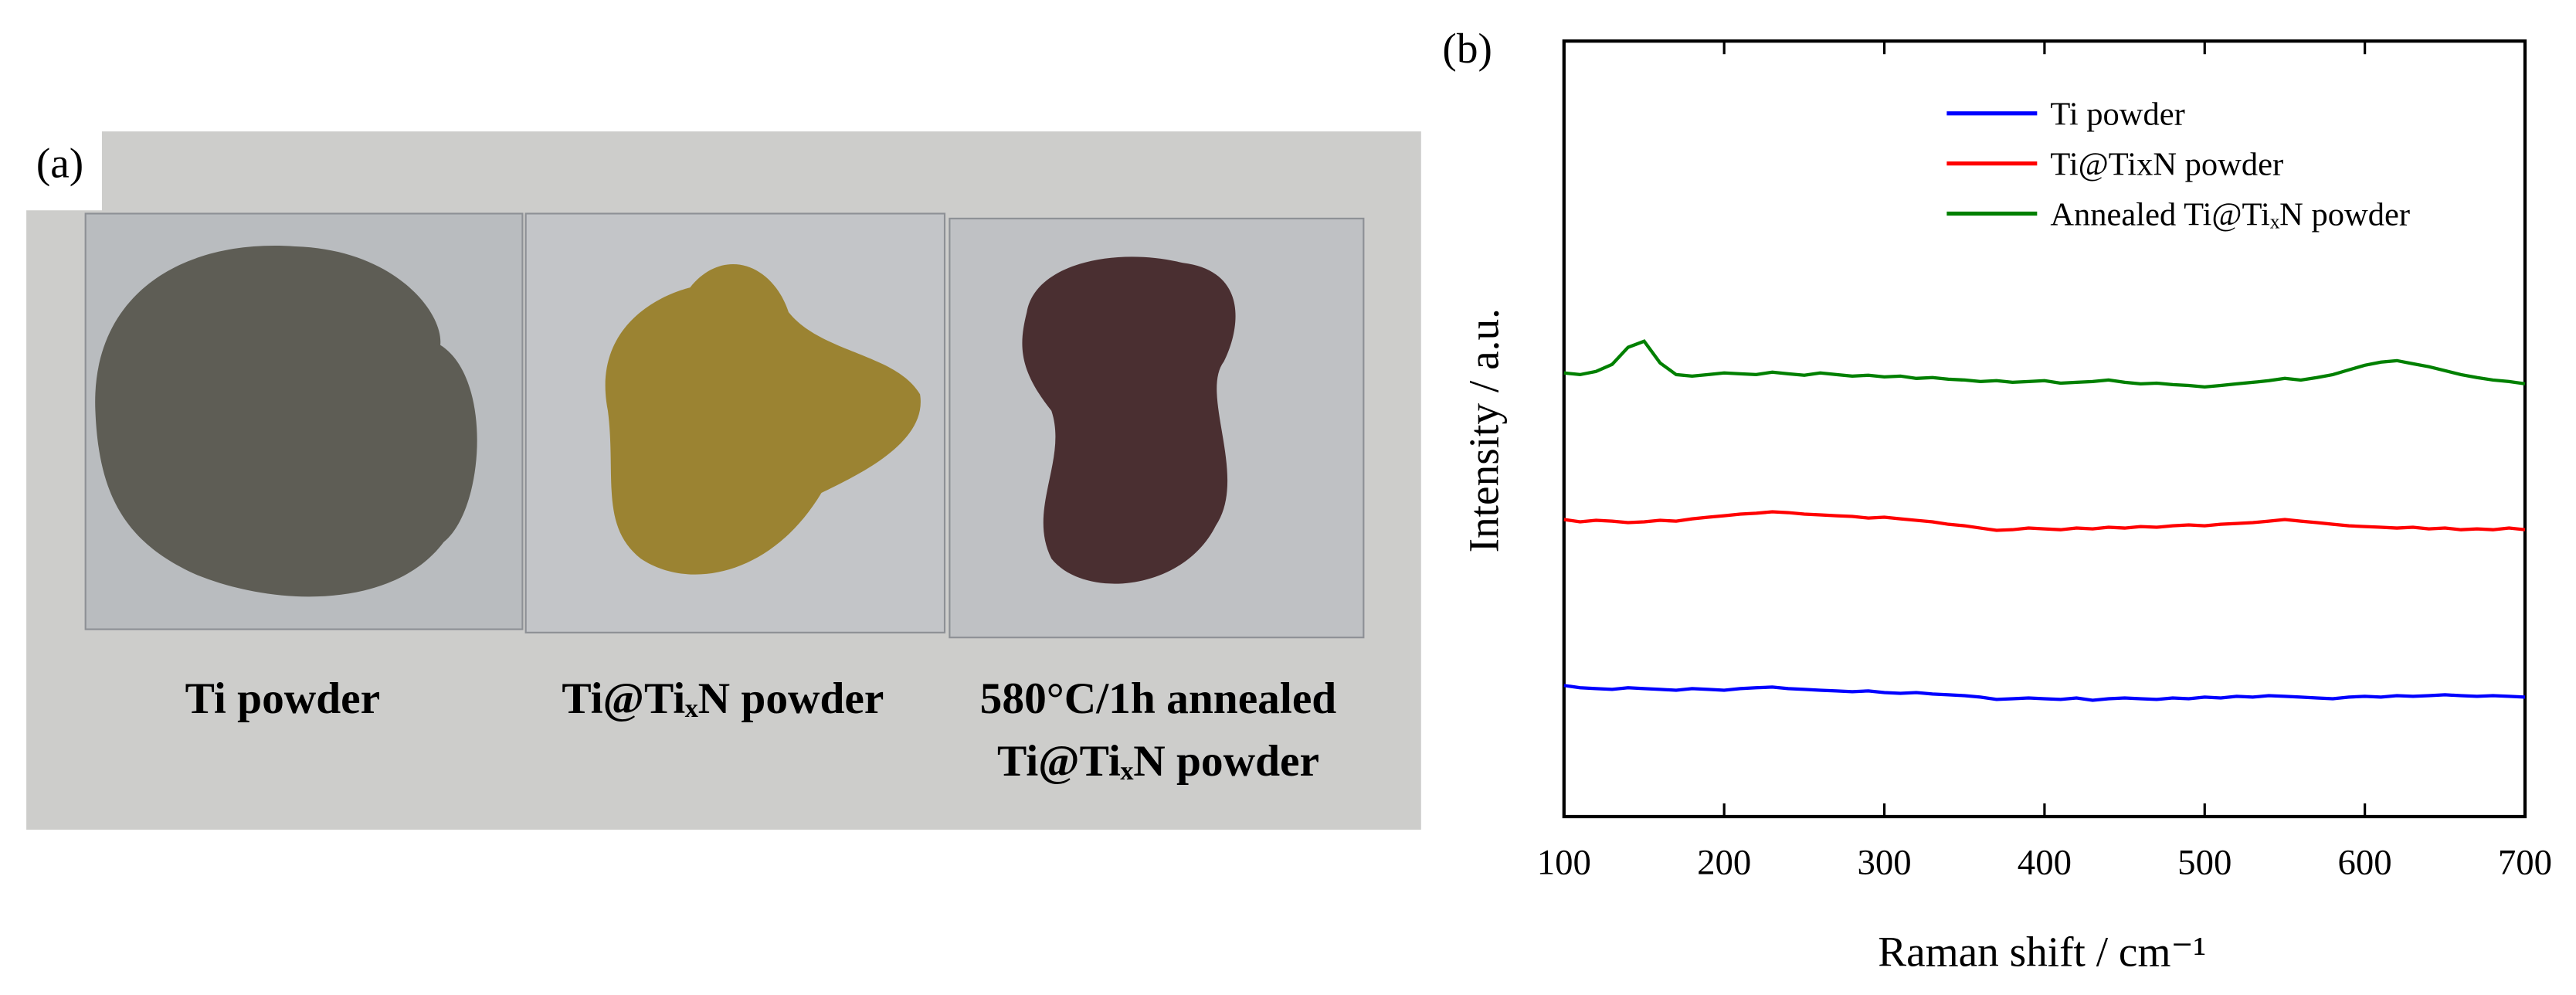 Image resolution: width=2576 pixels, height=995 pixels. I want to click on legend-label: Annealed Ti@TiₓN powder, so click(2230, 214).